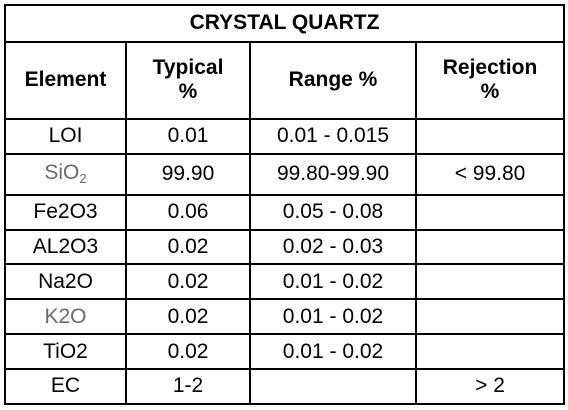  I want to click on cell-element: Fe2O3, so click(65, 212).